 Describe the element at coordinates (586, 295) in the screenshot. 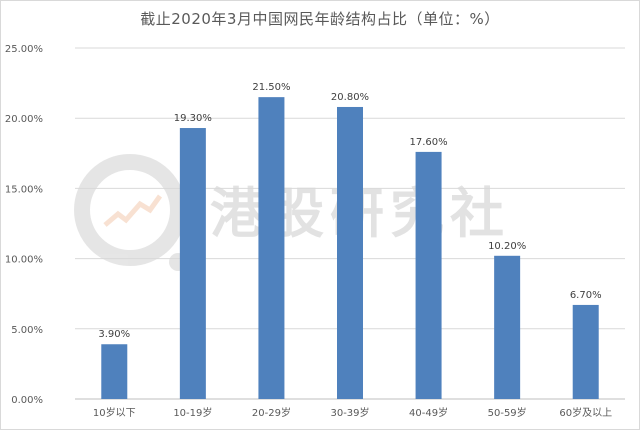

I see `data-label: 6.70%` at that location.